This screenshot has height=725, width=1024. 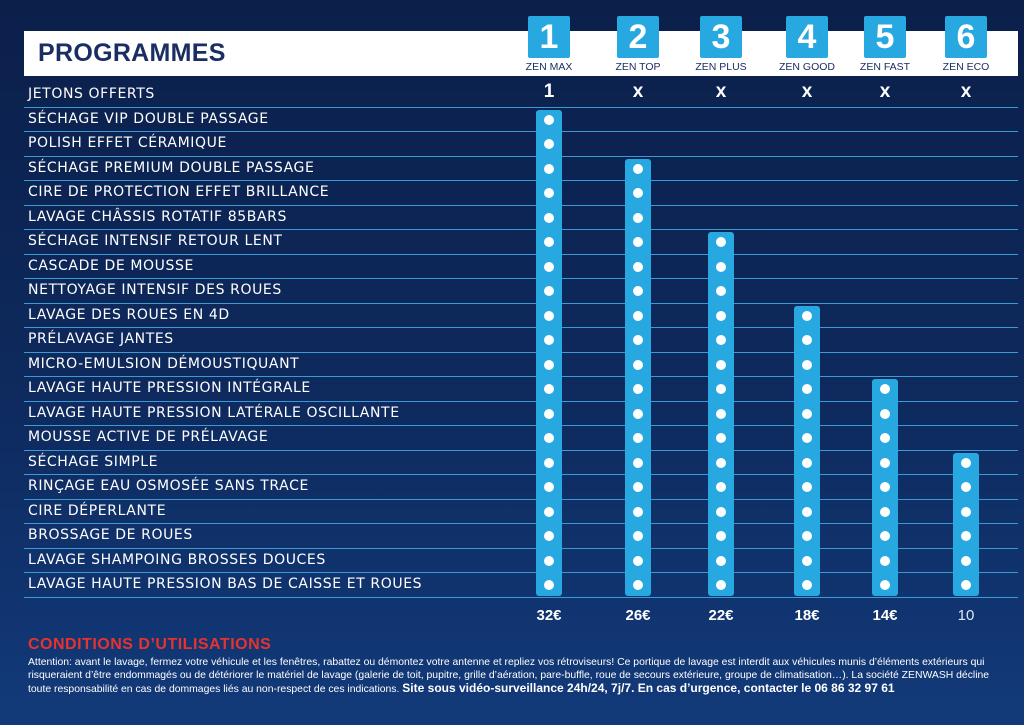 What do you see at coordinates (885, 67) in the screenshot?
I see `program-name: ZEN FAST` at bounding box center [885, 67].